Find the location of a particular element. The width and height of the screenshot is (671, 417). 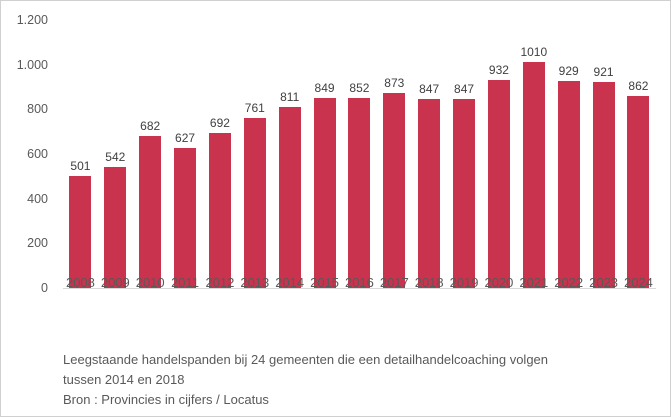

bar-value-label: 692 is located at coordinates (219, 123).